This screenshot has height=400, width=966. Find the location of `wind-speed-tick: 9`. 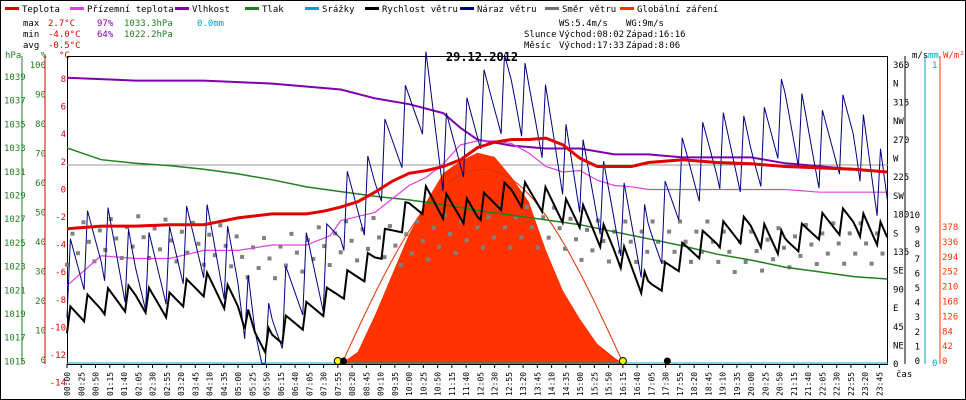

wind-speed-tick: 9 is located at coordinates (917, 231).